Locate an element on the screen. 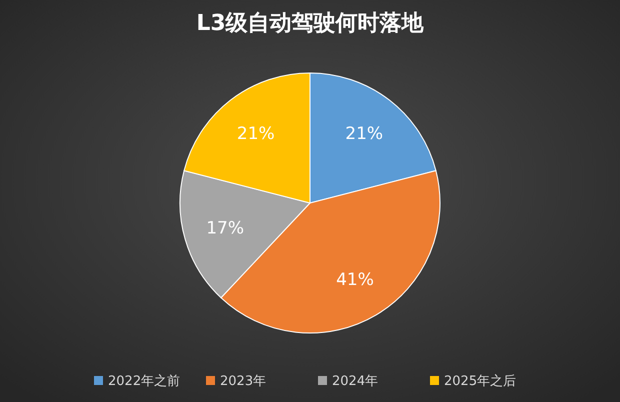  data-label: 41% is located at coordinates (355, 280).